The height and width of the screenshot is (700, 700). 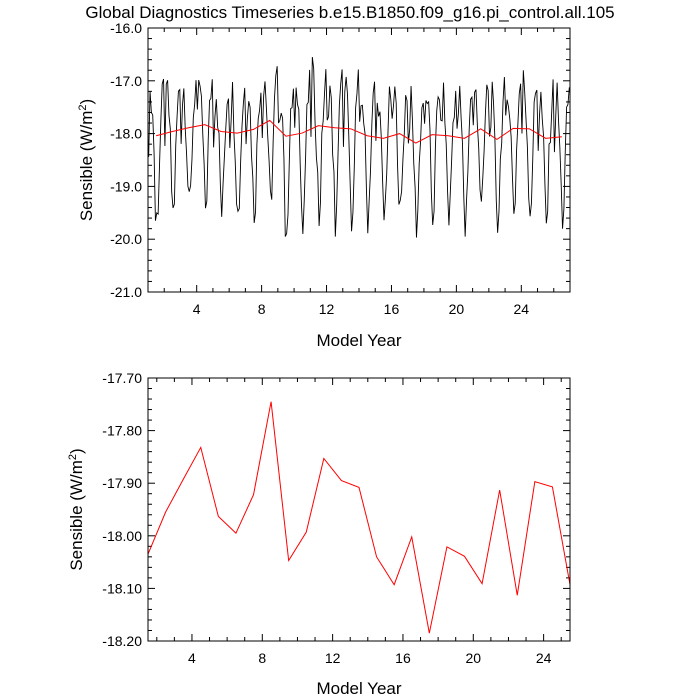 I want to click on y-tick-label: -18.00, so click(x=122, y=536).